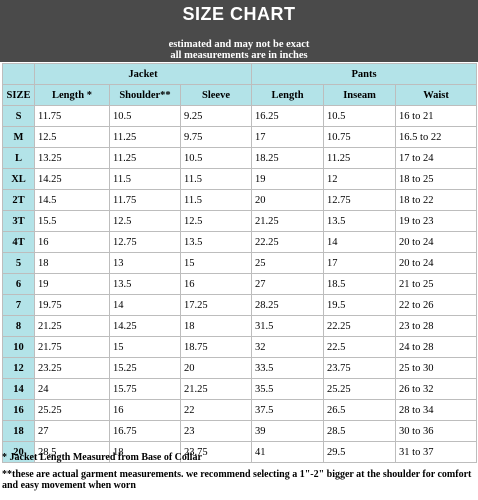 The width and height of the screenshot is (478, 500). What do you see at coordinates (72, 389) in the screenshot?
I see `cell-jacket-length: 24` at bounding box center [72, 389].